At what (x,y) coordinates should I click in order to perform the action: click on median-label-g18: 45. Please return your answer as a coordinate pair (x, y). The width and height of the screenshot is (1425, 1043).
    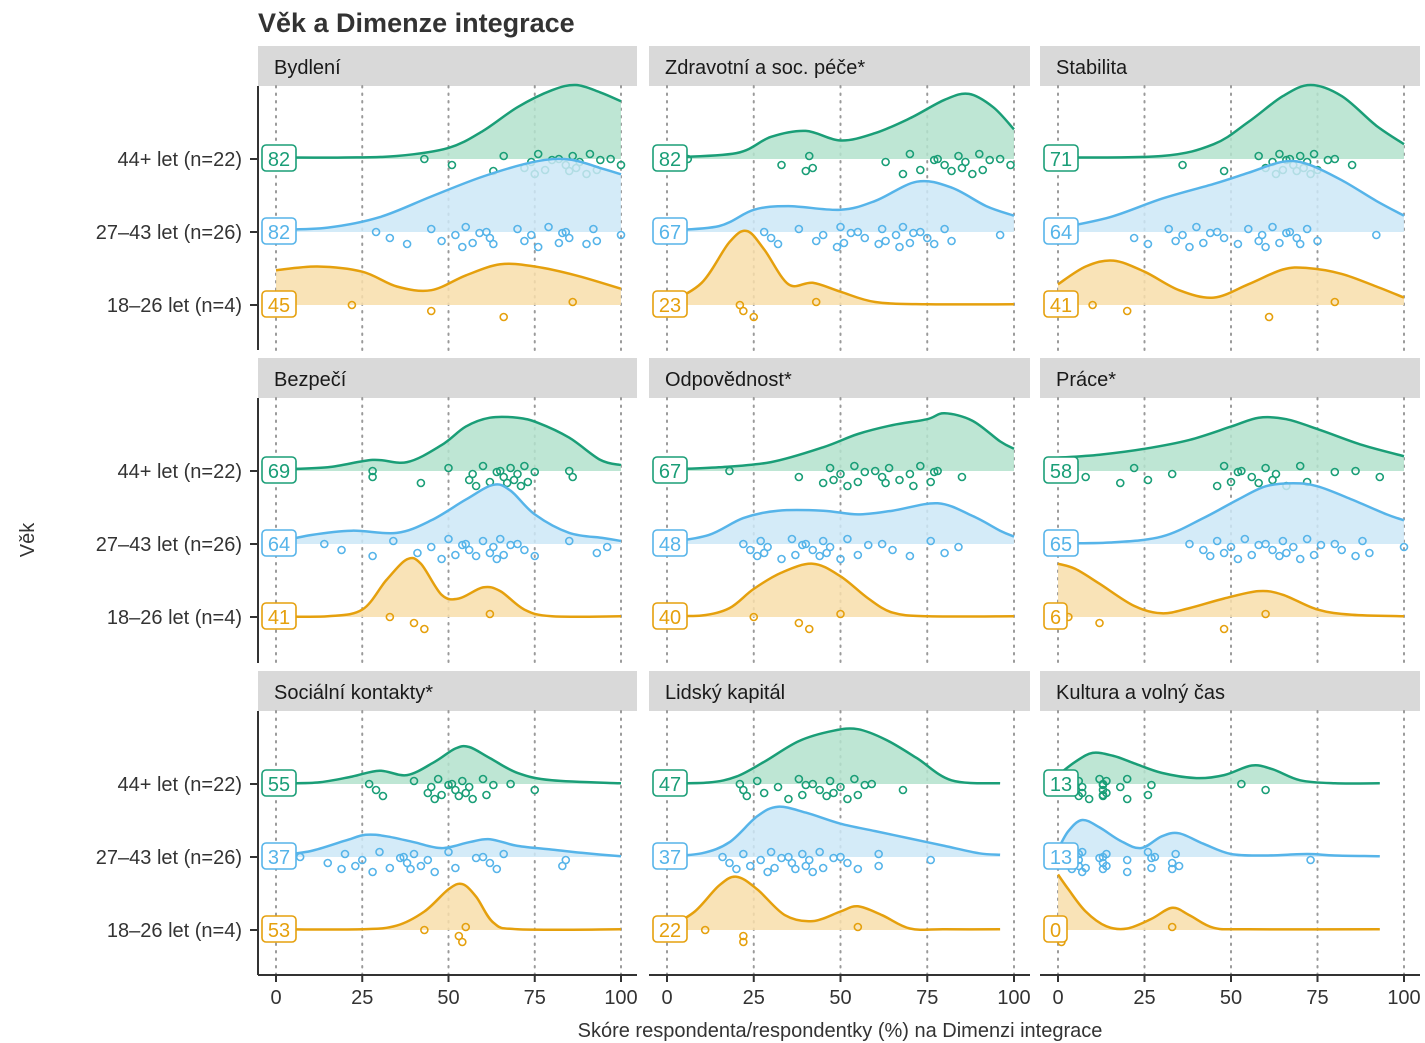
    Looking at the image, I should click on (279, 306).